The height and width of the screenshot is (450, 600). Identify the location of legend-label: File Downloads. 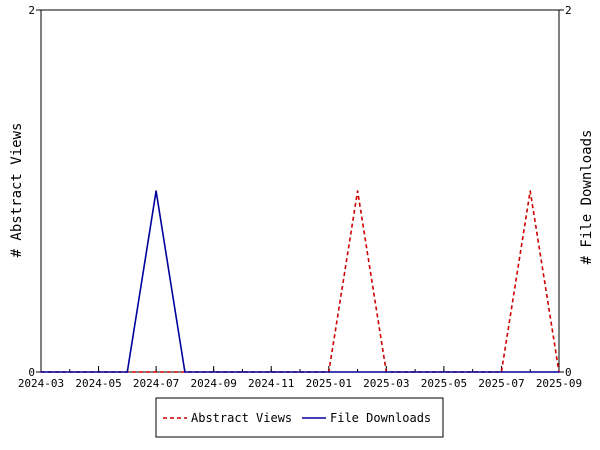
(380, 418).